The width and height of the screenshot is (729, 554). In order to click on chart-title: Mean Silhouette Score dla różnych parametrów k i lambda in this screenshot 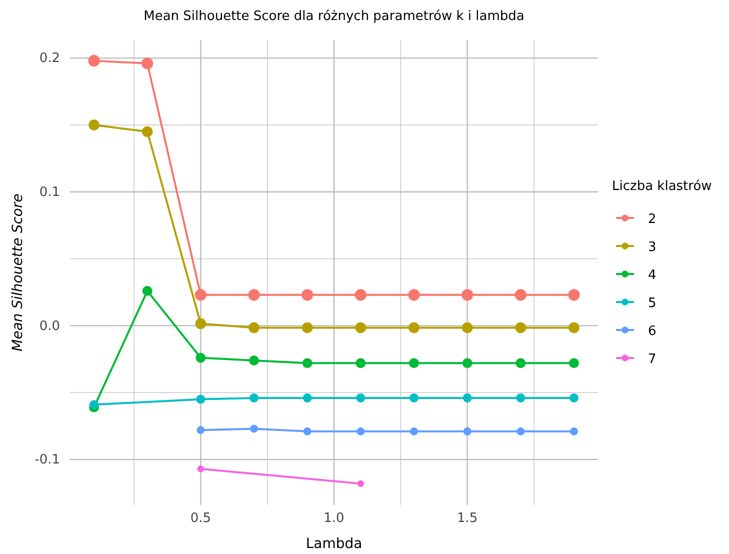, I will do `click(334, 16)`.